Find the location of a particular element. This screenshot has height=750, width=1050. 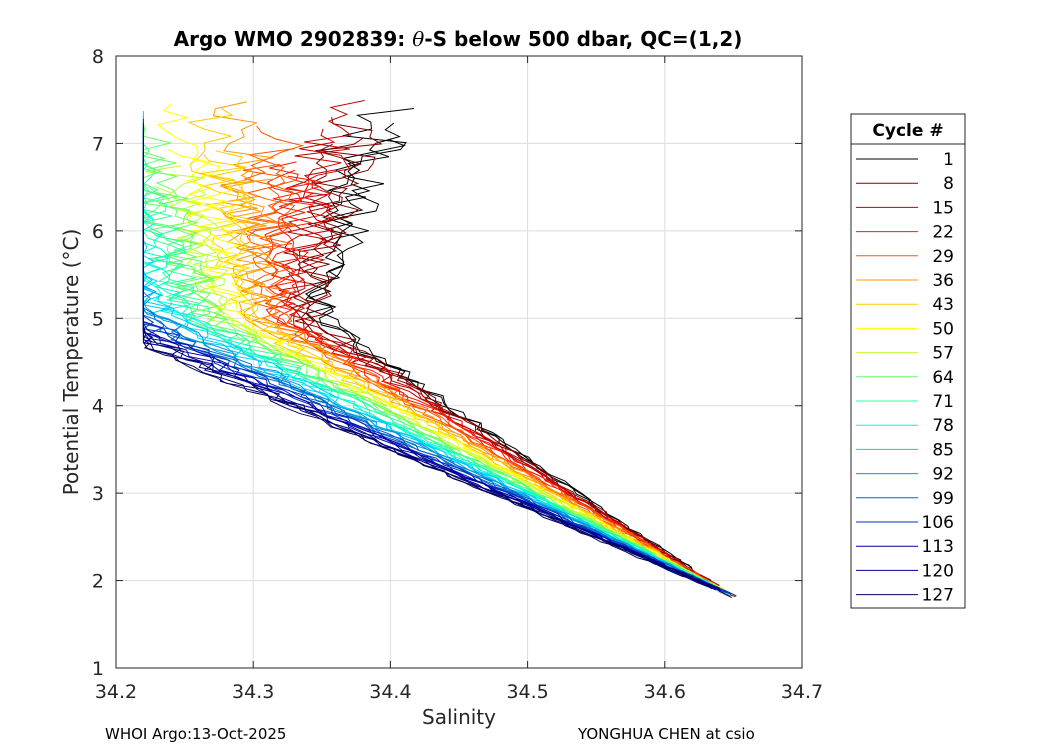

x-tick-labels: 34.2 34.3 34.4 34.5 34.6 34.7 is located at coordinates (459, 692).